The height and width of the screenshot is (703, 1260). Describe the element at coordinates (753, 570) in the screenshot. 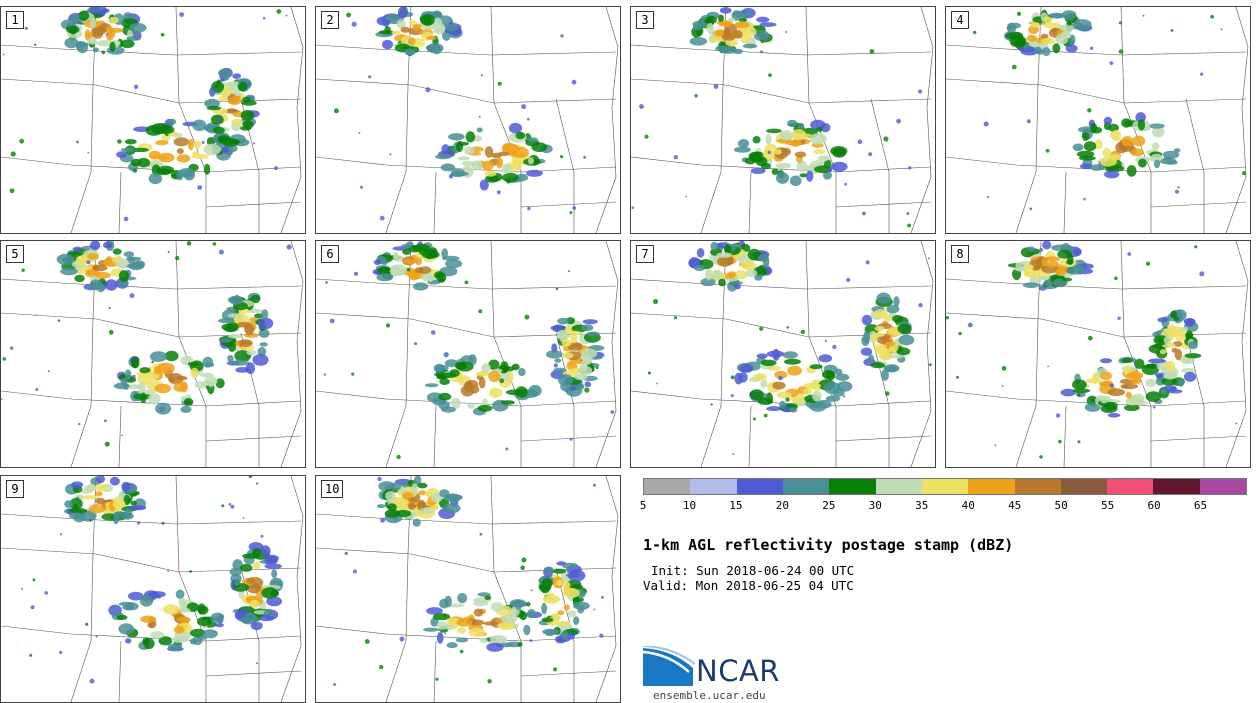

I see `init-time: Init: Sun 2018-06-24 00 UTC` at that location.